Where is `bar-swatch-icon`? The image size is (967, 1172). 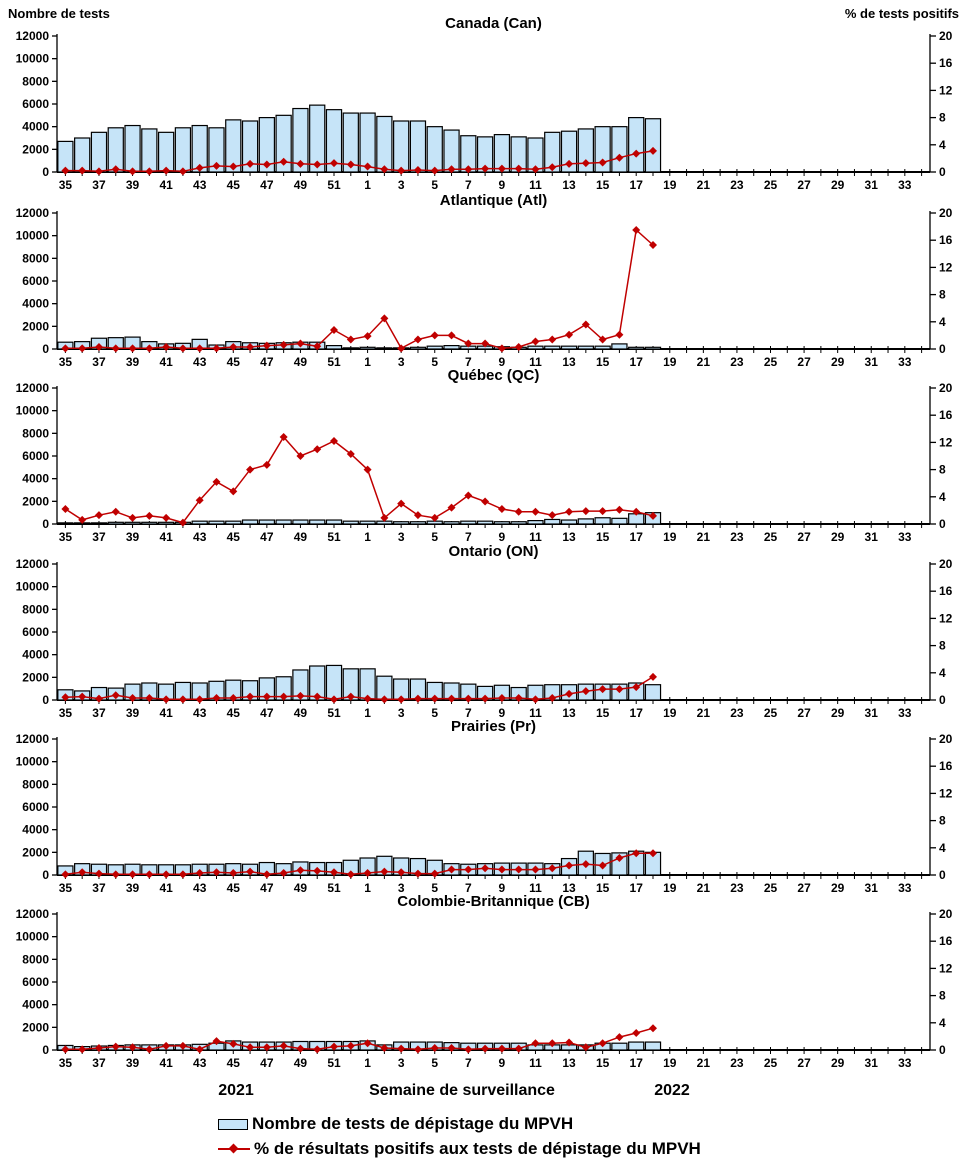 bar-swatch-icon is located at coordinates (233, 1124).